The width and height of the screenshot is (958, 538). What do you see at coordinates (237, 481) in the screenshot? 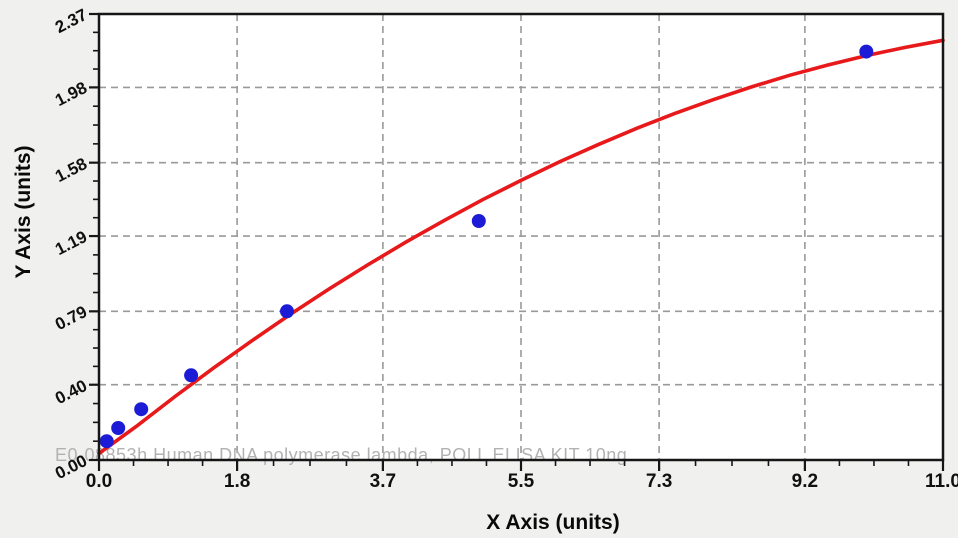
I see `x-tick-label: 1.8` at bounding box center [237, 481].